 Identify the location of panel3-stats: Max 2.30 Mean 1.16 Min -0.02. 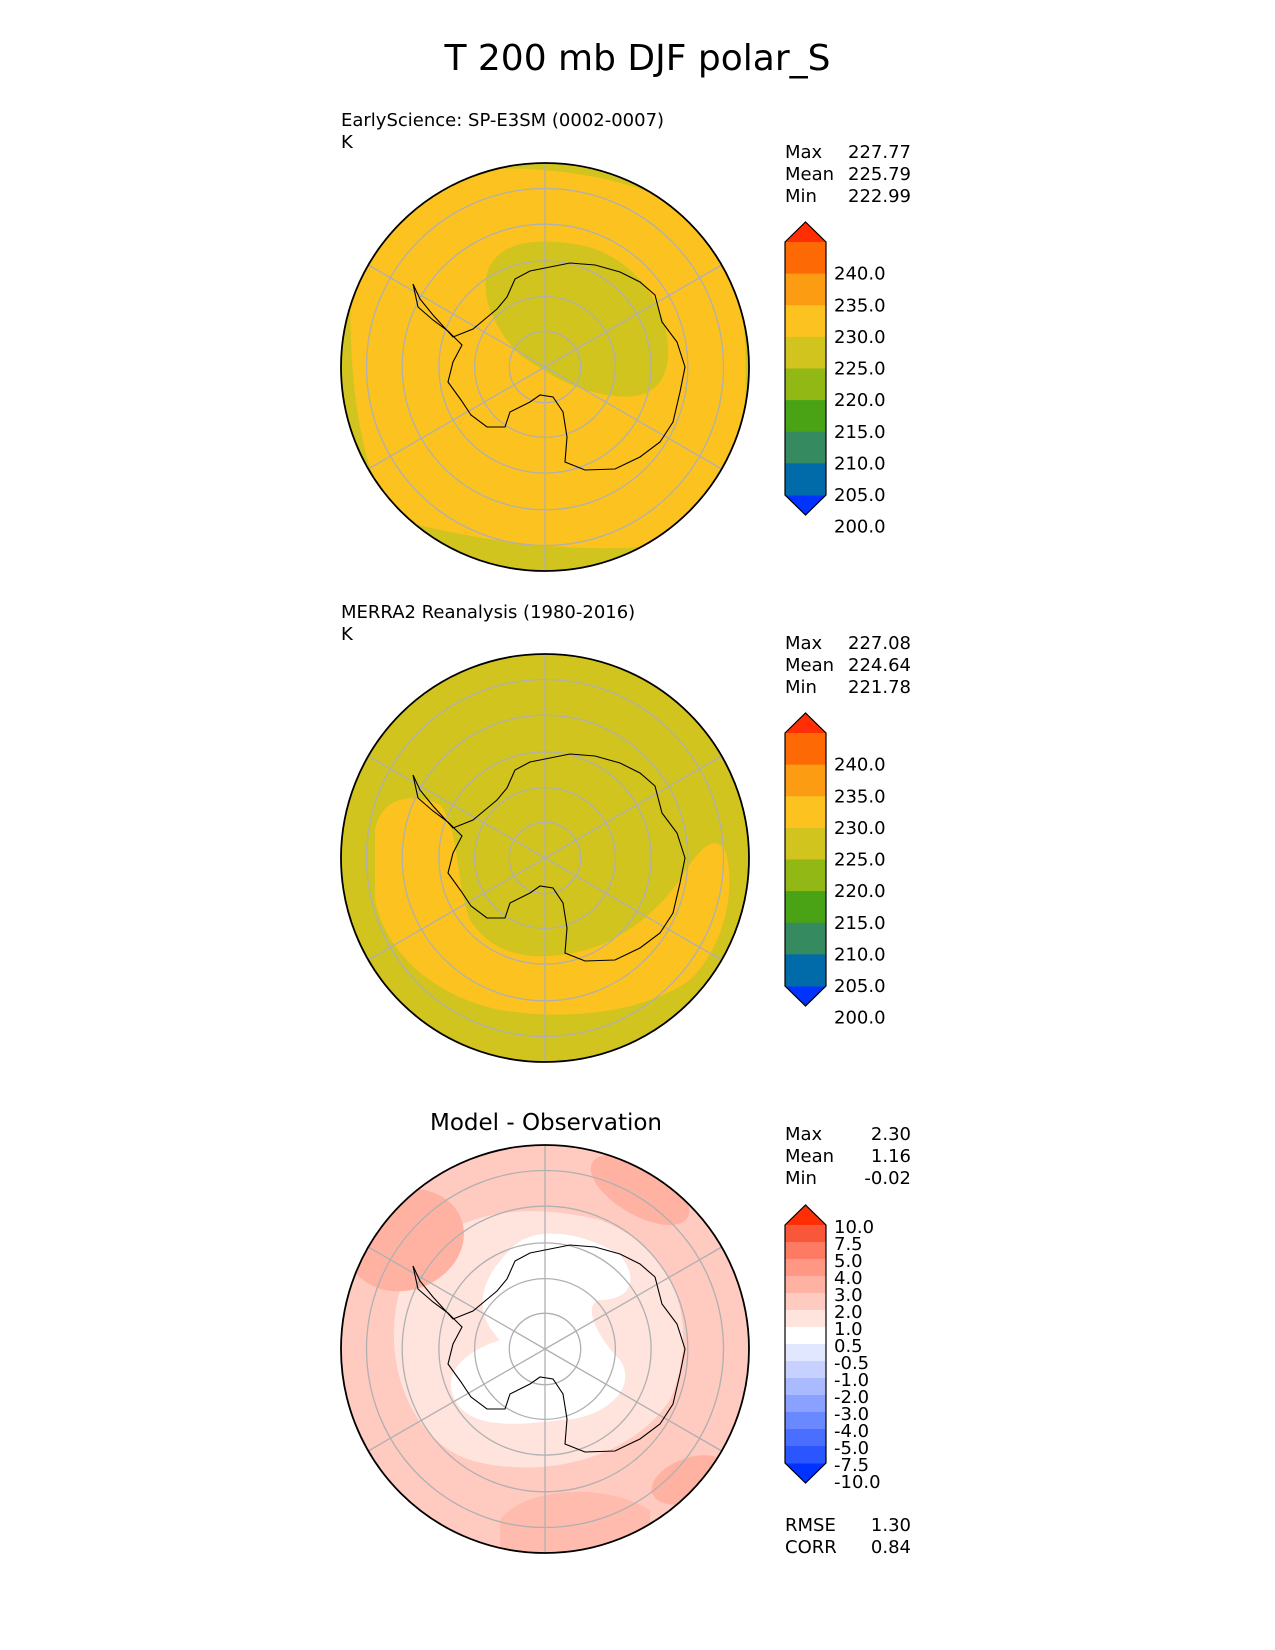
(848, 1157).